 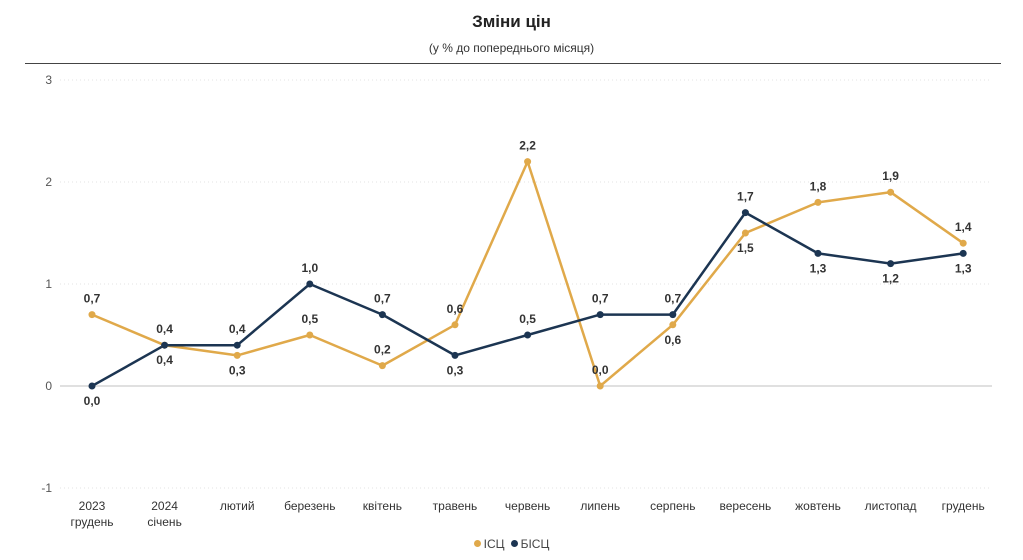 I want to click on legend-item-2: БІСЦ, so click(x=530, y=543).